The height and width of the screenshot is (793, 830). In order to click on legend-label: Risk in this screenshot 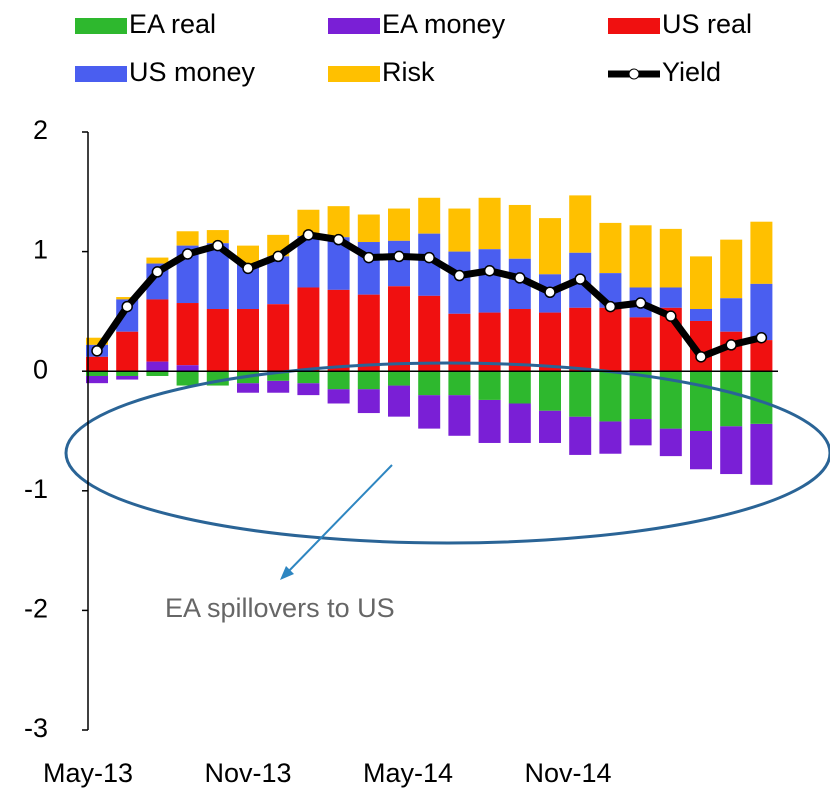, I will do `click(408, 72)`.